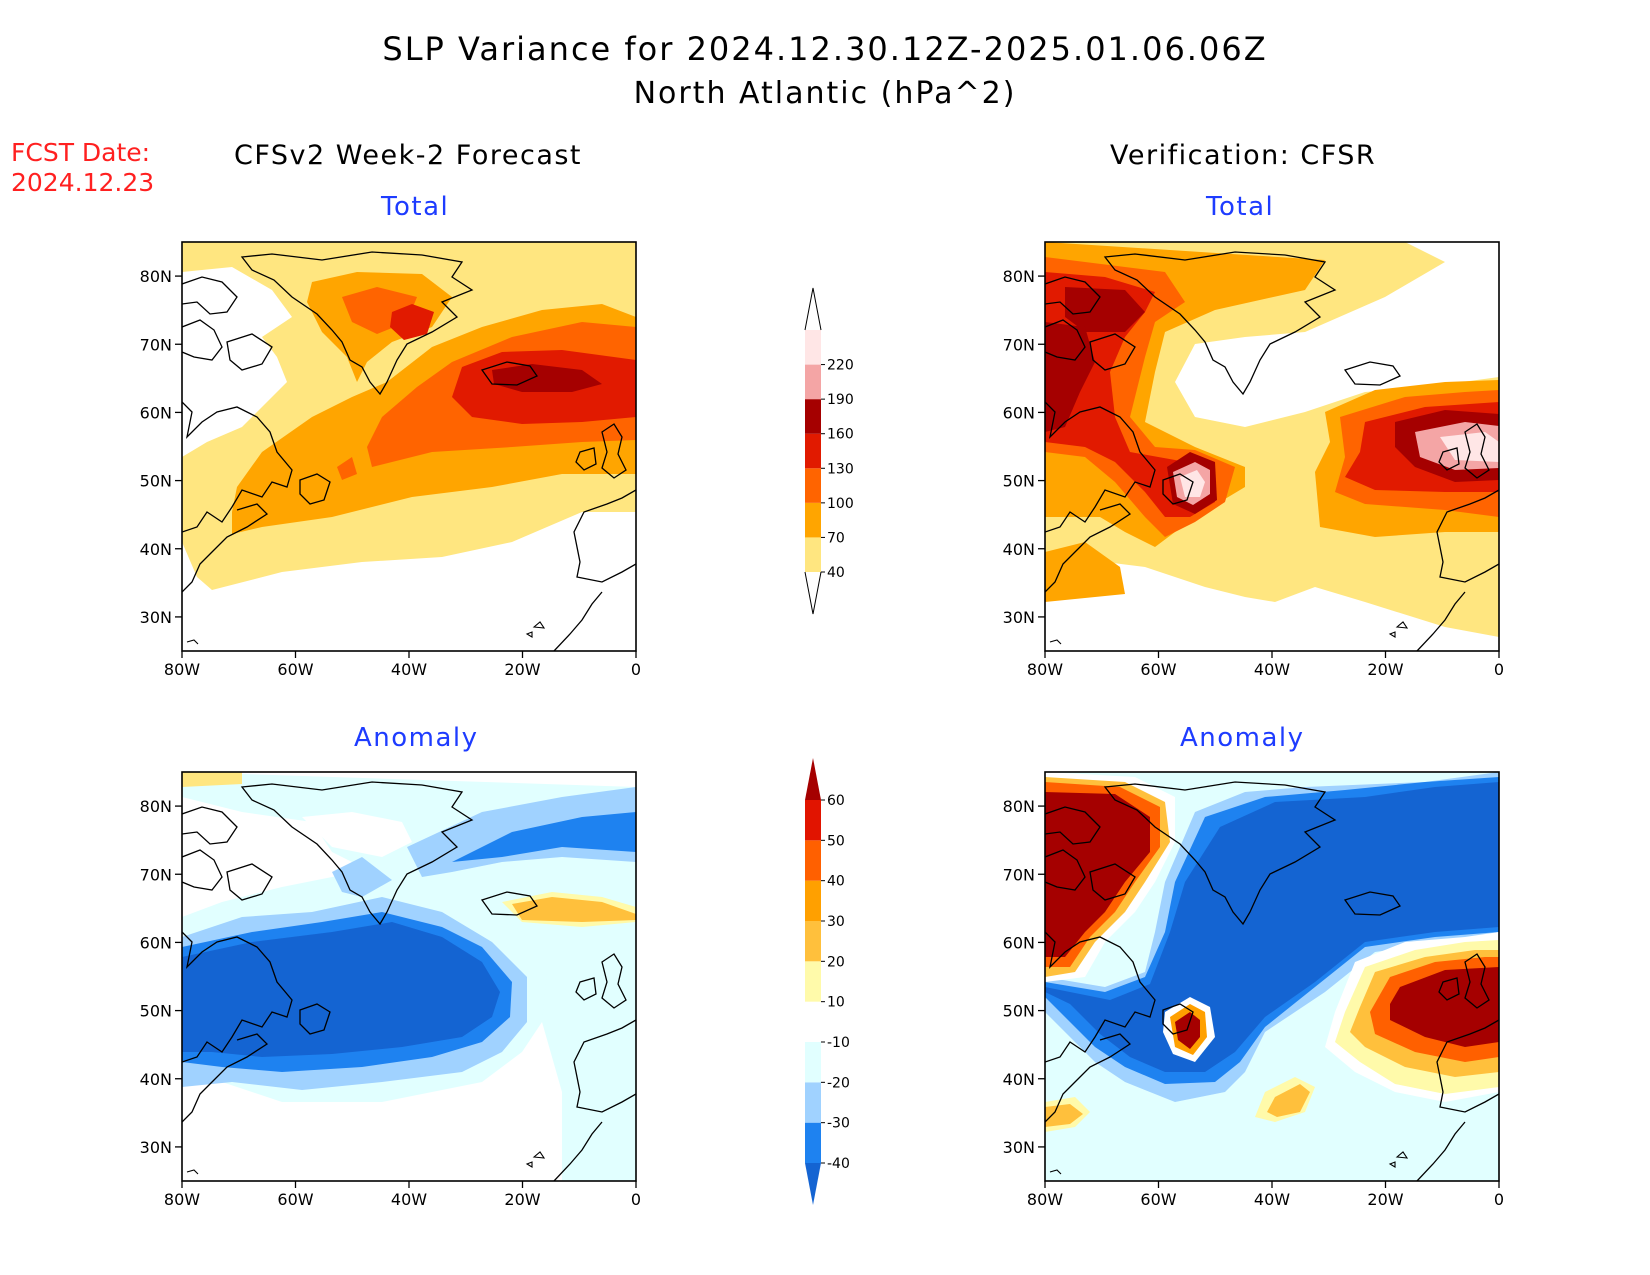  Describe the element at coordinates (840, 504) in the screenshot. I see `total-colorbar-label: 100` at that location.